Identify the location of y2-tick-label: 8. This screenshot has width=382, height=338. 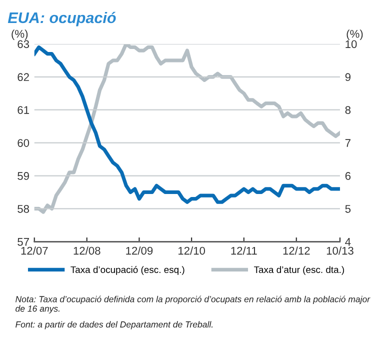
(348, 110).